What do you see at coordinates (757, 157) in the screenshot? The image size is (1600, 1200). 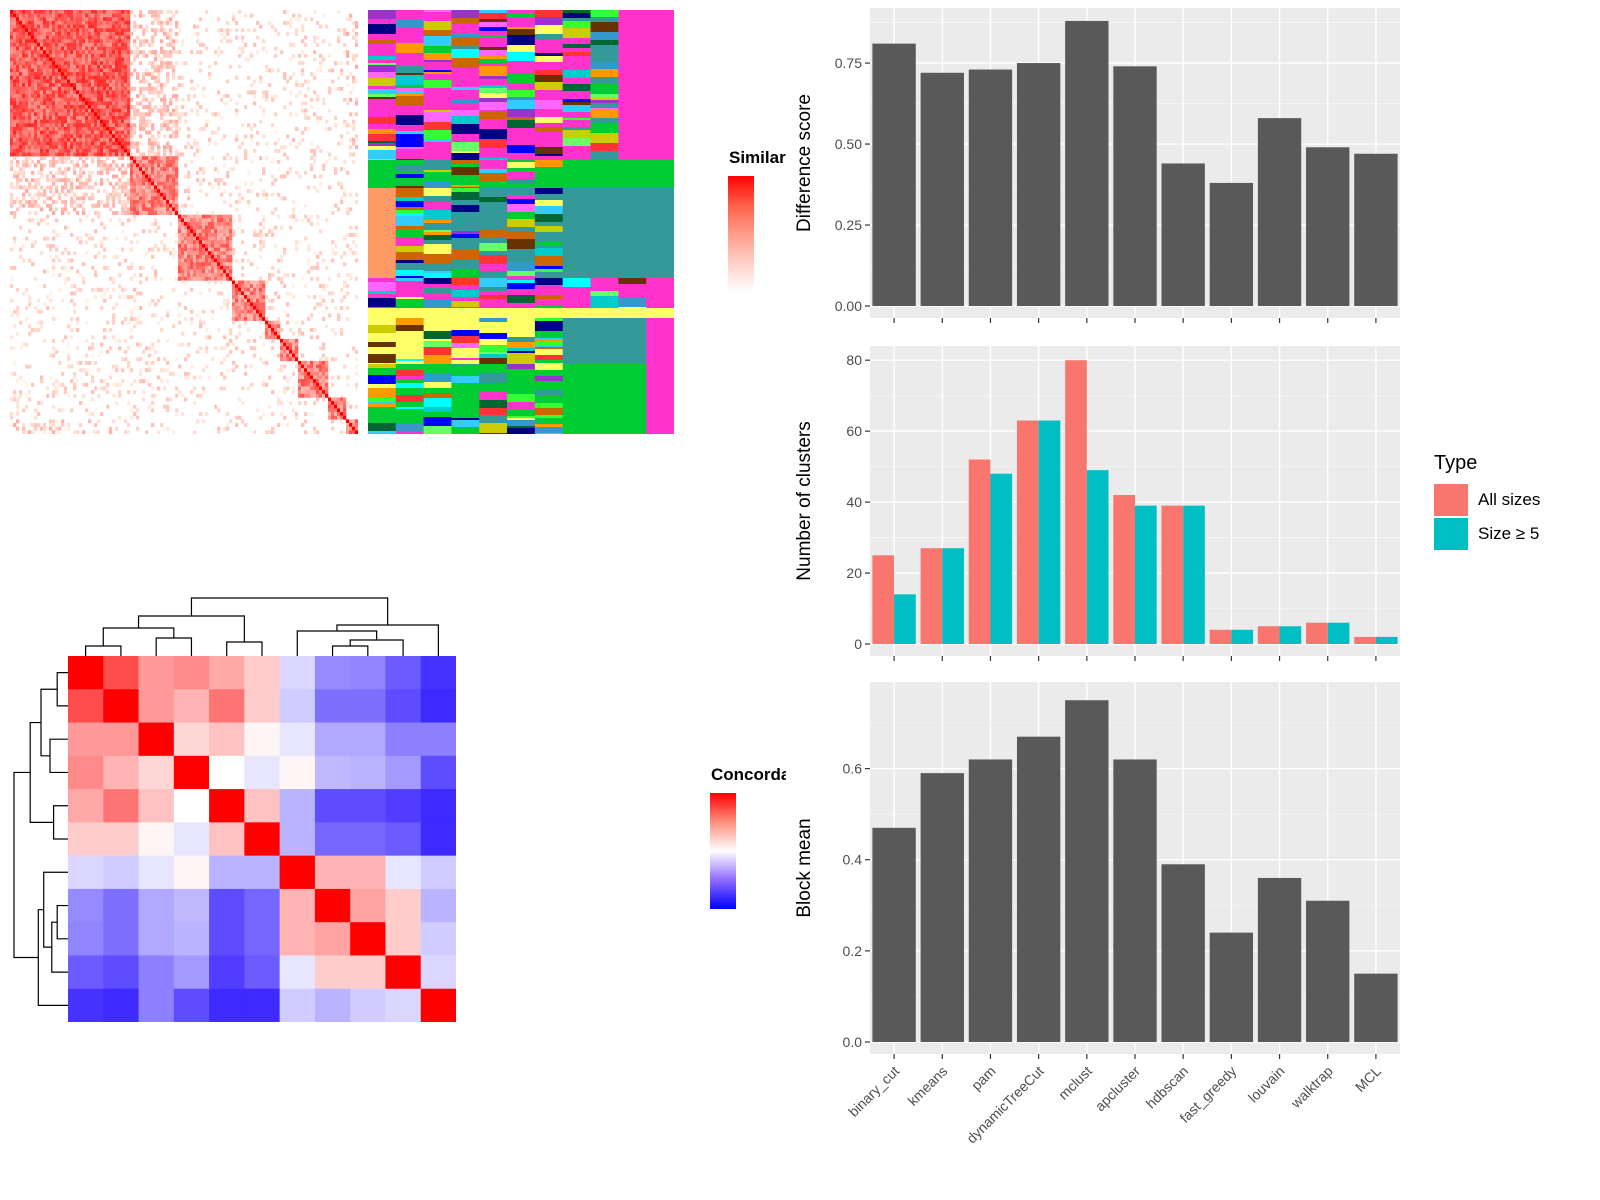 I see `similarity-legend-title: Similarity` at bounding box center [757, 157].